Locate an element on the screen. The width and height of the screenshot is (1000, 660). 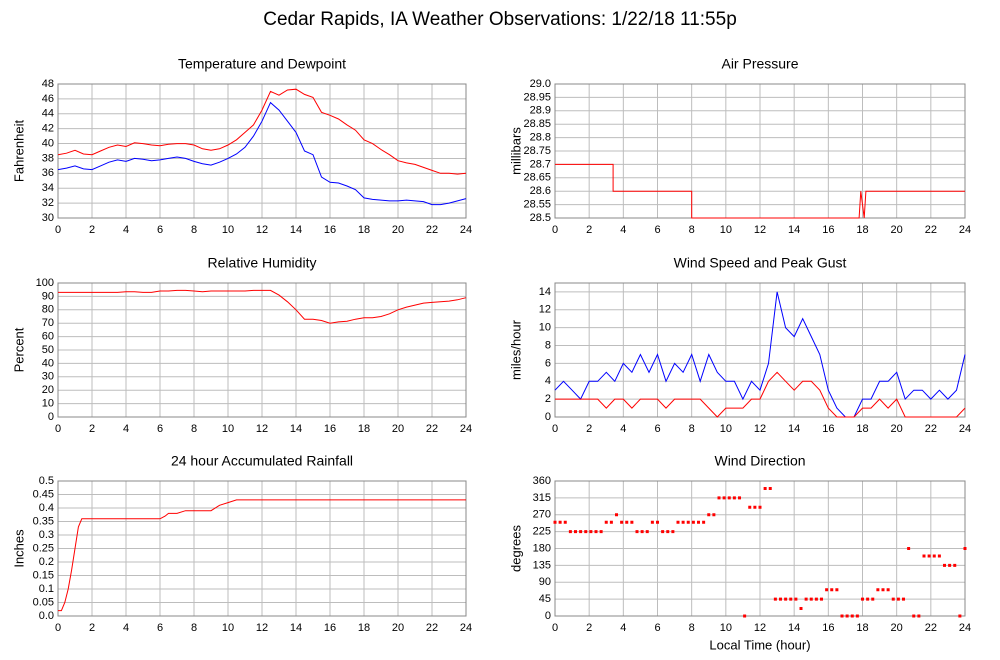
y-tick-label: 28.95 is located at coordinates (537, 97).